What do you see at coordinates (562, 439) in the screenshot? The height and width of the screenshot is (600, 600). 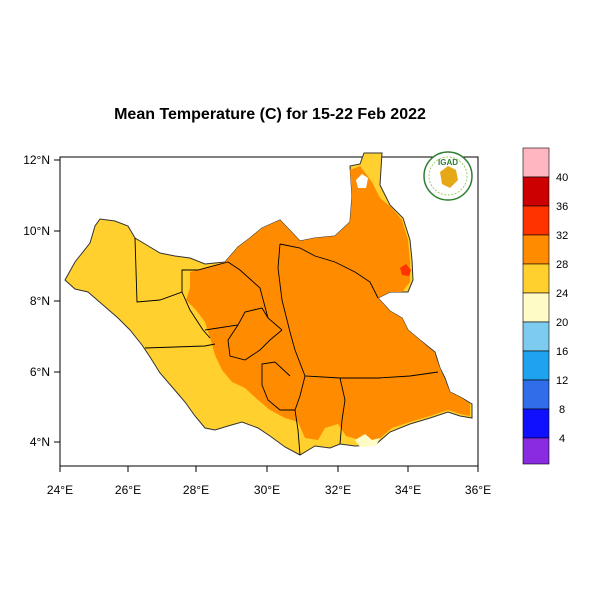 I see `colorbar-label: 4` at bounding box center [562, 439].